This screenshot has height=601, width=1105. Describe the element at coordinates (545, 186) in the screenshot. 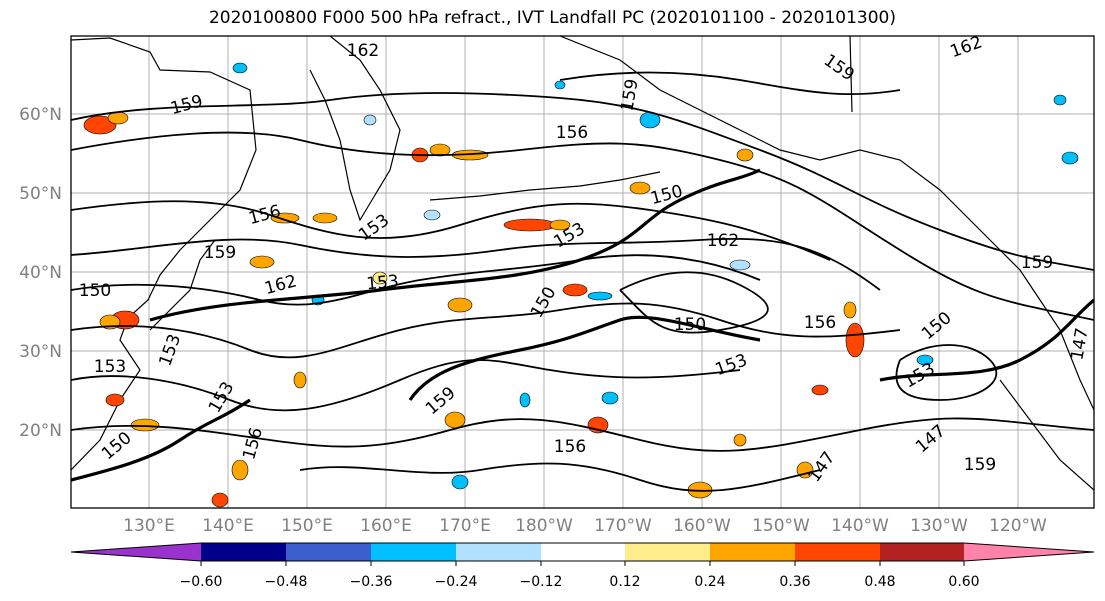

I see `aleutian-chain` at that location.